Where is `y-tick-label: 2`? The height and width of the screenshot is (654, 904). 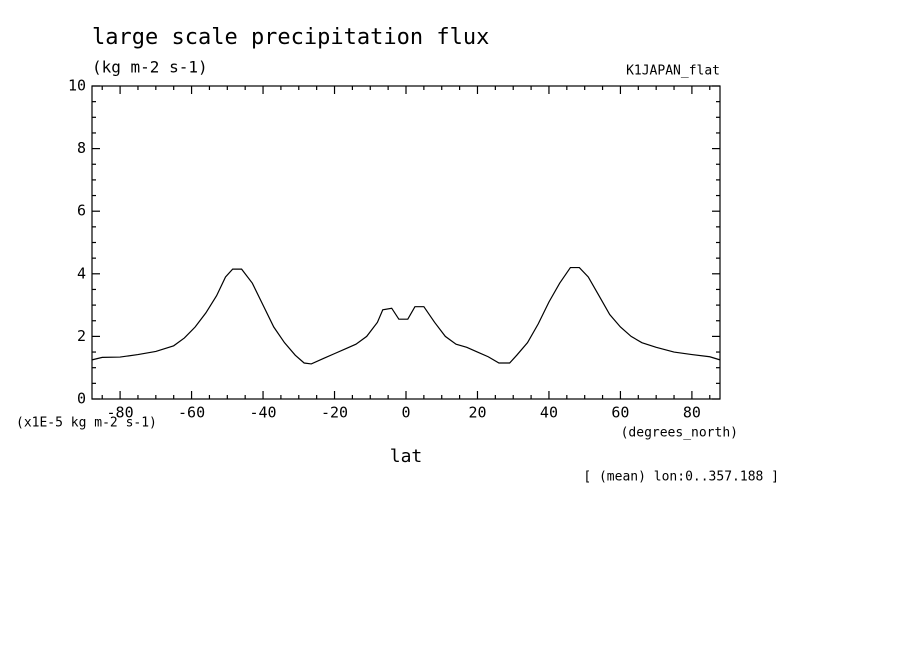
y-tick-label: 2 is located at coordinates (81, 336).